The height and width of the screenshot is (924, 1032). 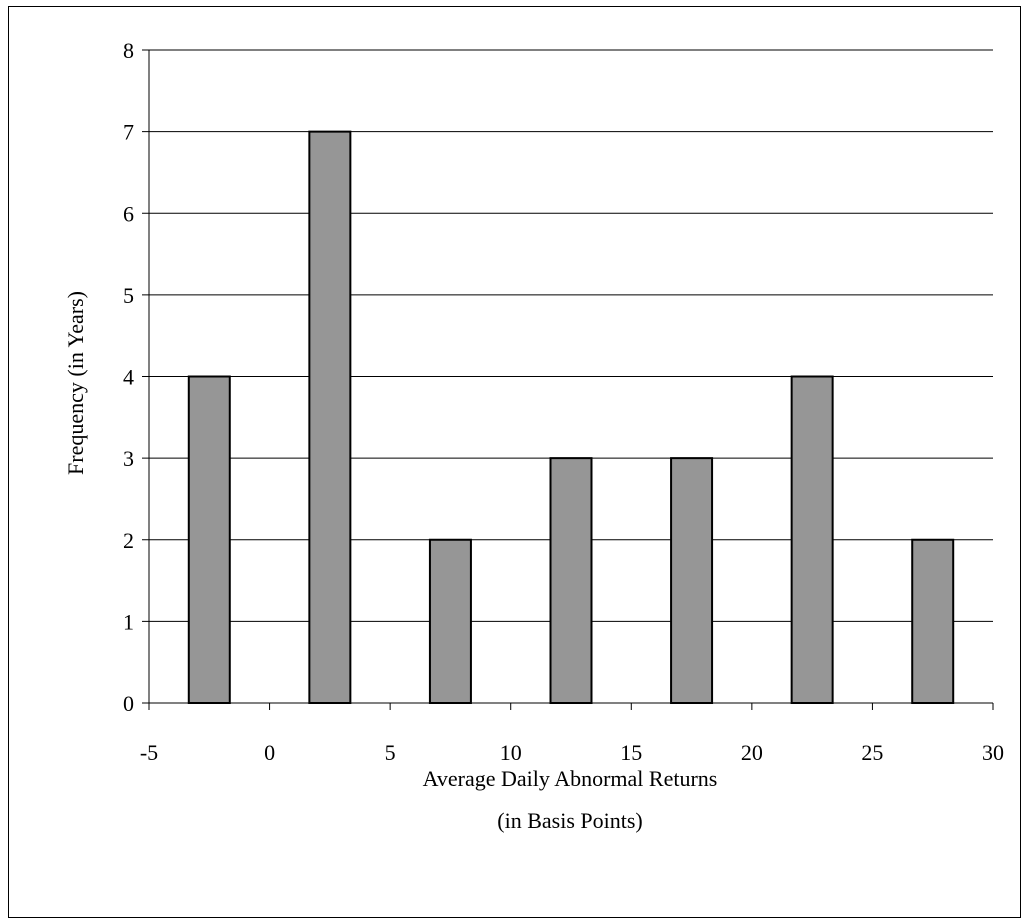 I want to click on y-tick-label: 4, so click(x=128, y=377).